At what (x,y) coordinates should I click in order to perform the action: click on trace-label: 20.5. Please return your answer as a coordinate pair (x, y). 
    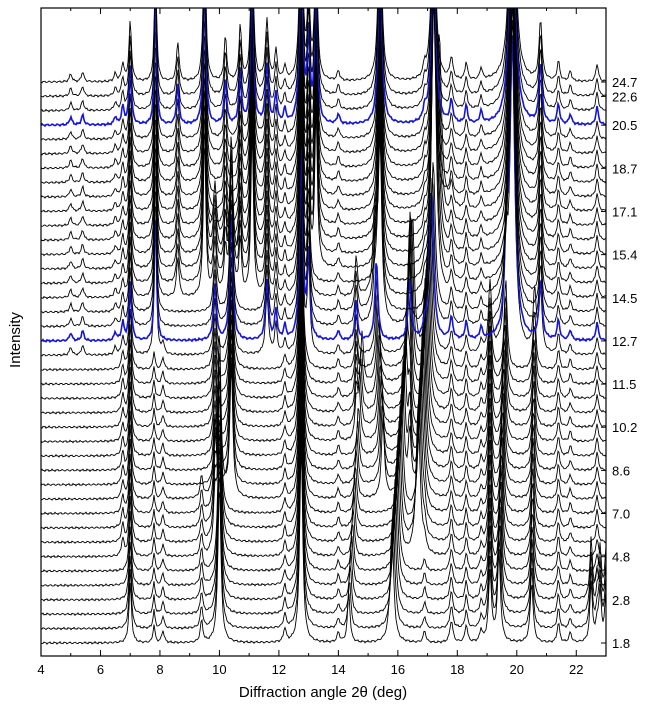
    Looking at the image, I should click on (624, 125).